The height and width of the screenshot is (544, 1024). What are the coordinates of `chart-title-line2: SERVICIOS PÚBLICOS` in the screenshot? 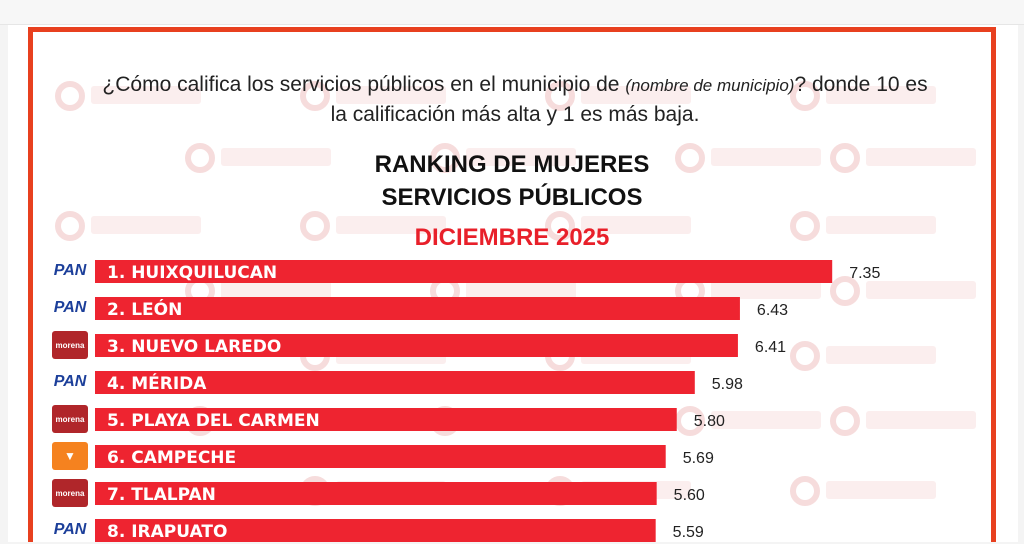 It's located at (512, 197).